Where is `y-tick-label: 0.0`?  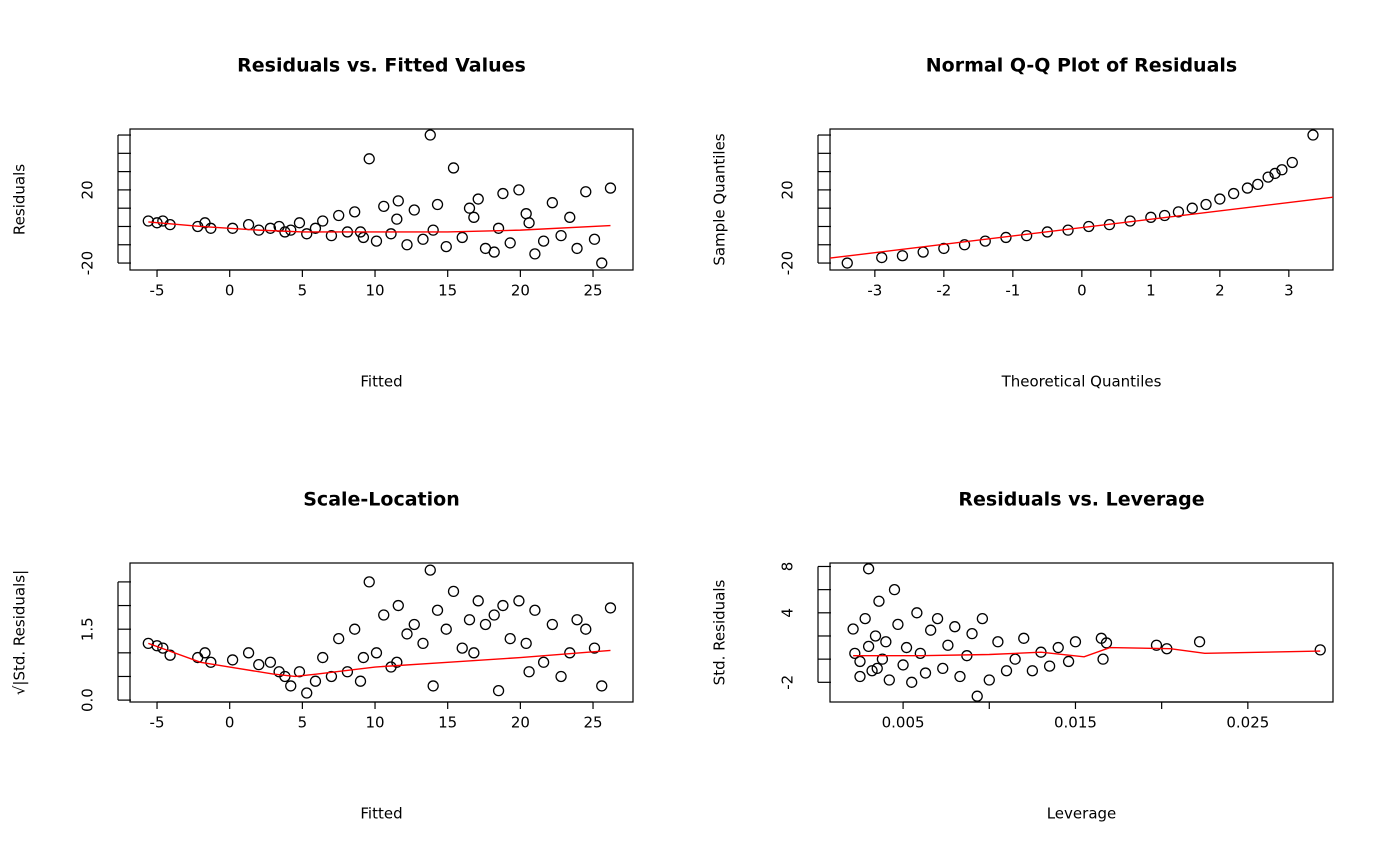 y-tick-label: 0.0 is located at coordinates (88, 700).